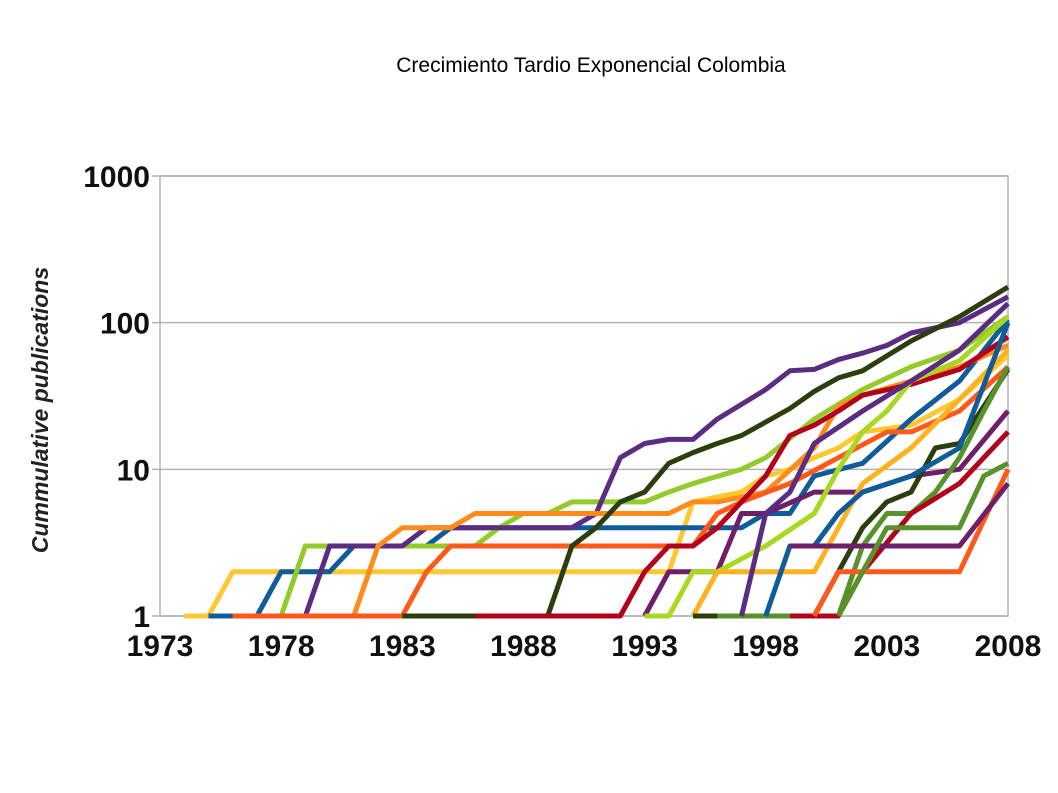  I want to click on x-tick-label: 1983, so click(402, 646).